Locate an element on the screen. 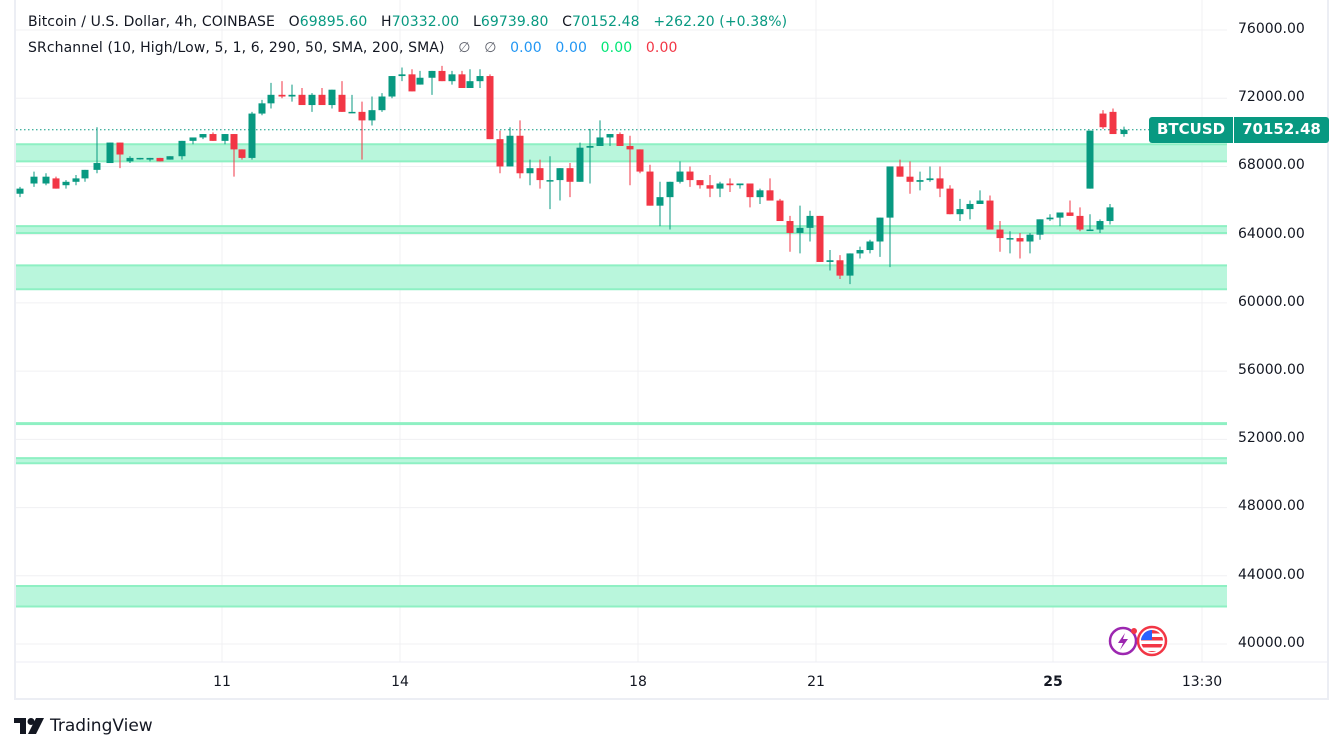 The image size is (1341, 755). price-tick: 72000.00 is located at coordinates (1271, 97).